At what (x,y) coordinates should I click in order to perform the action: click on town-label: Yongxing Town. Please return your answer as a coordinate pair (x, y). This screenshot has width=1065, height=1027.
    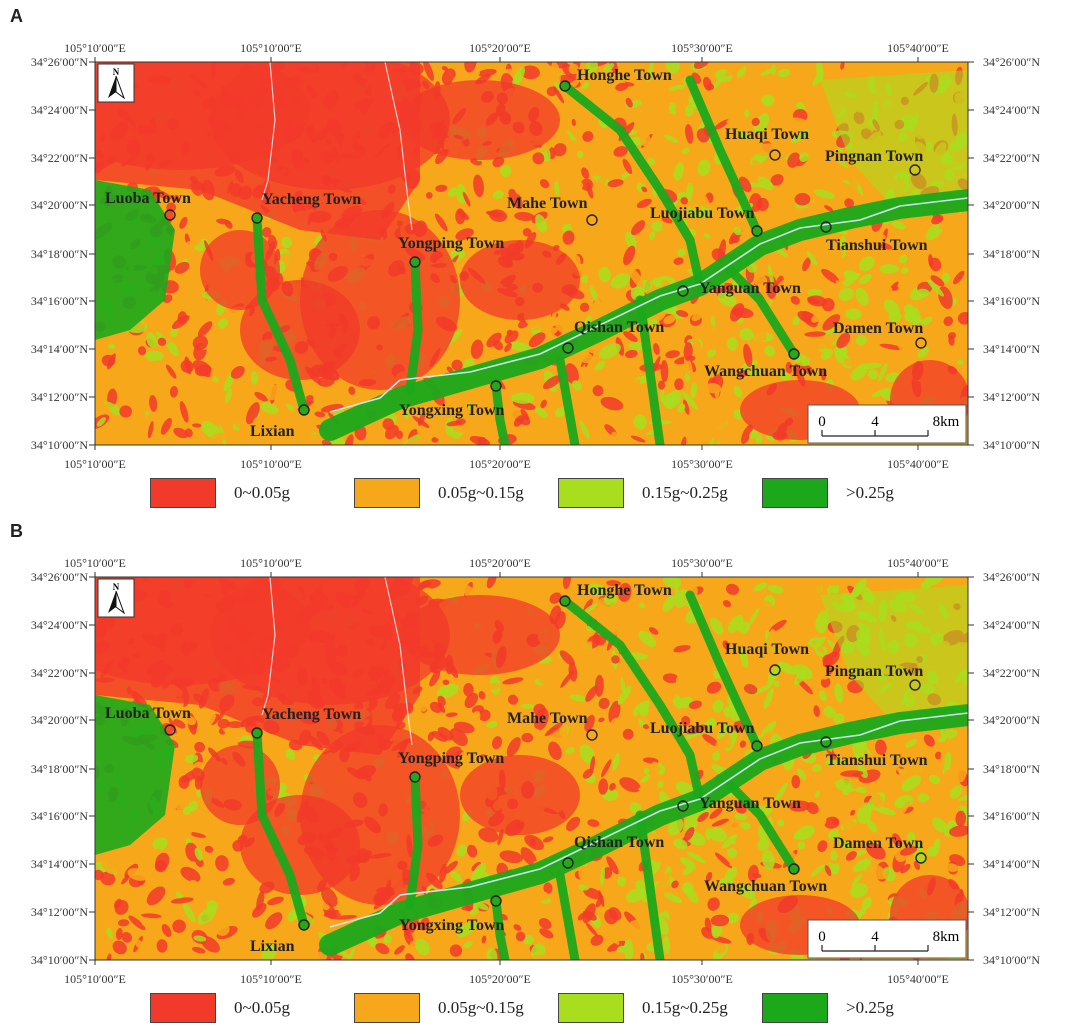
    Looking at the image, I should click on (451, 925).